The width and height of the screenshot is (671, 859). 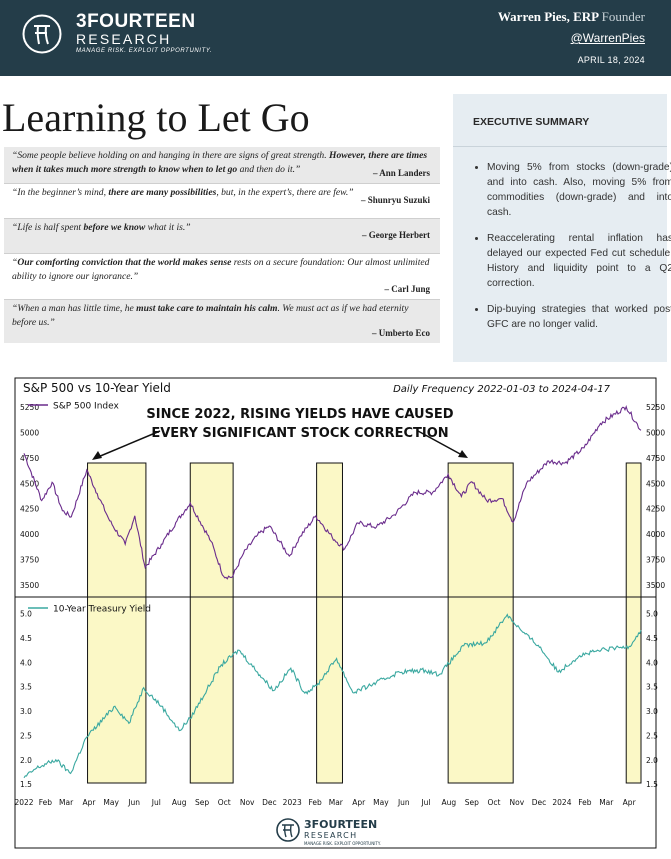 I want to click on y-tick-label-right: 4000, so click(x=655, y=534).